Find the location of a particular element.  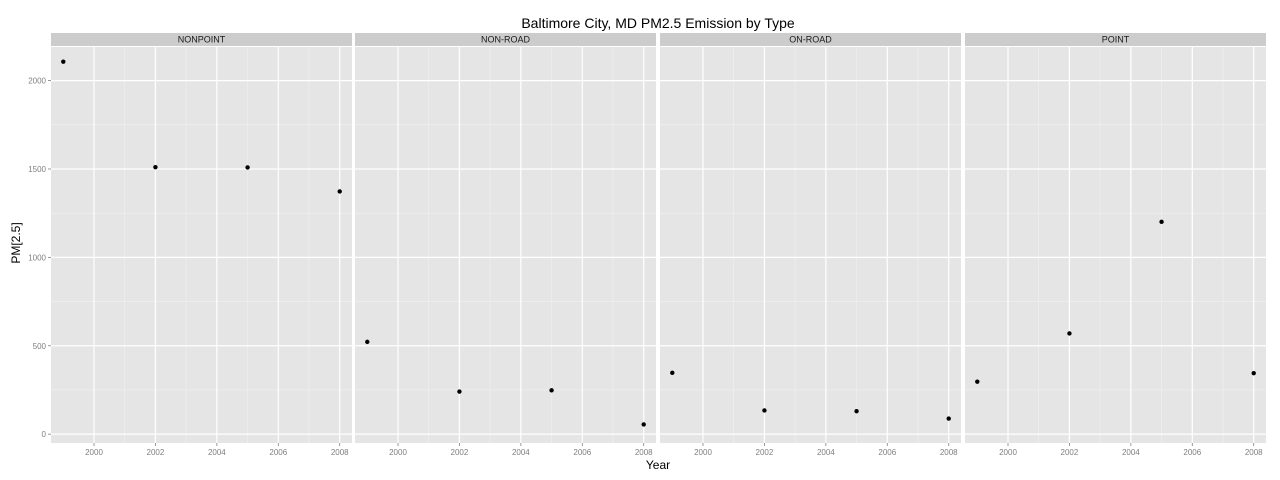

facet-strip-label: POINT is located at coordinates (1116, 40).